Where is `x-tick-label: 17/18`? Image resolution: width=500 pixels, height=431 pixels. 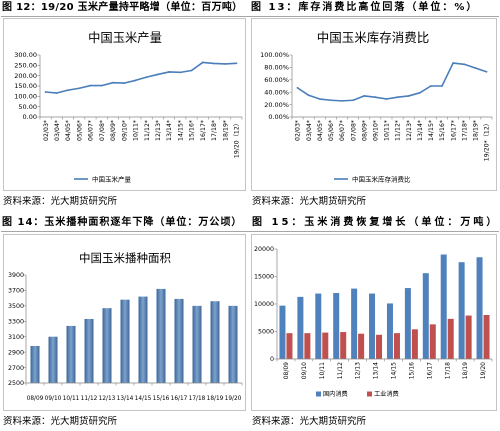
x-tick-label: 17/18 is located at coordinates (197, 399).